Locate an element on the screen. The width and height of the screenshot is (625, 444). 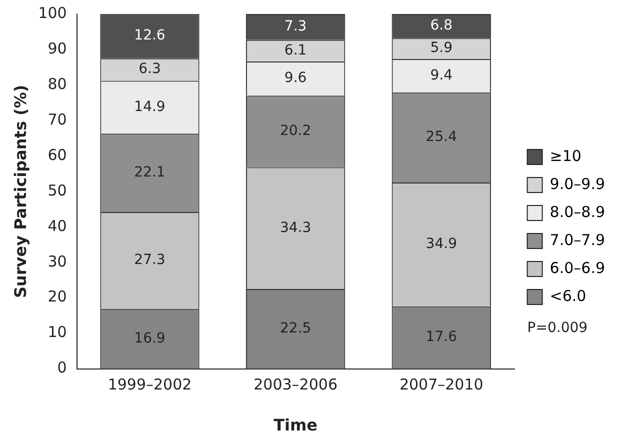
data-label: 22.1 is located at coordinates (150, 172).